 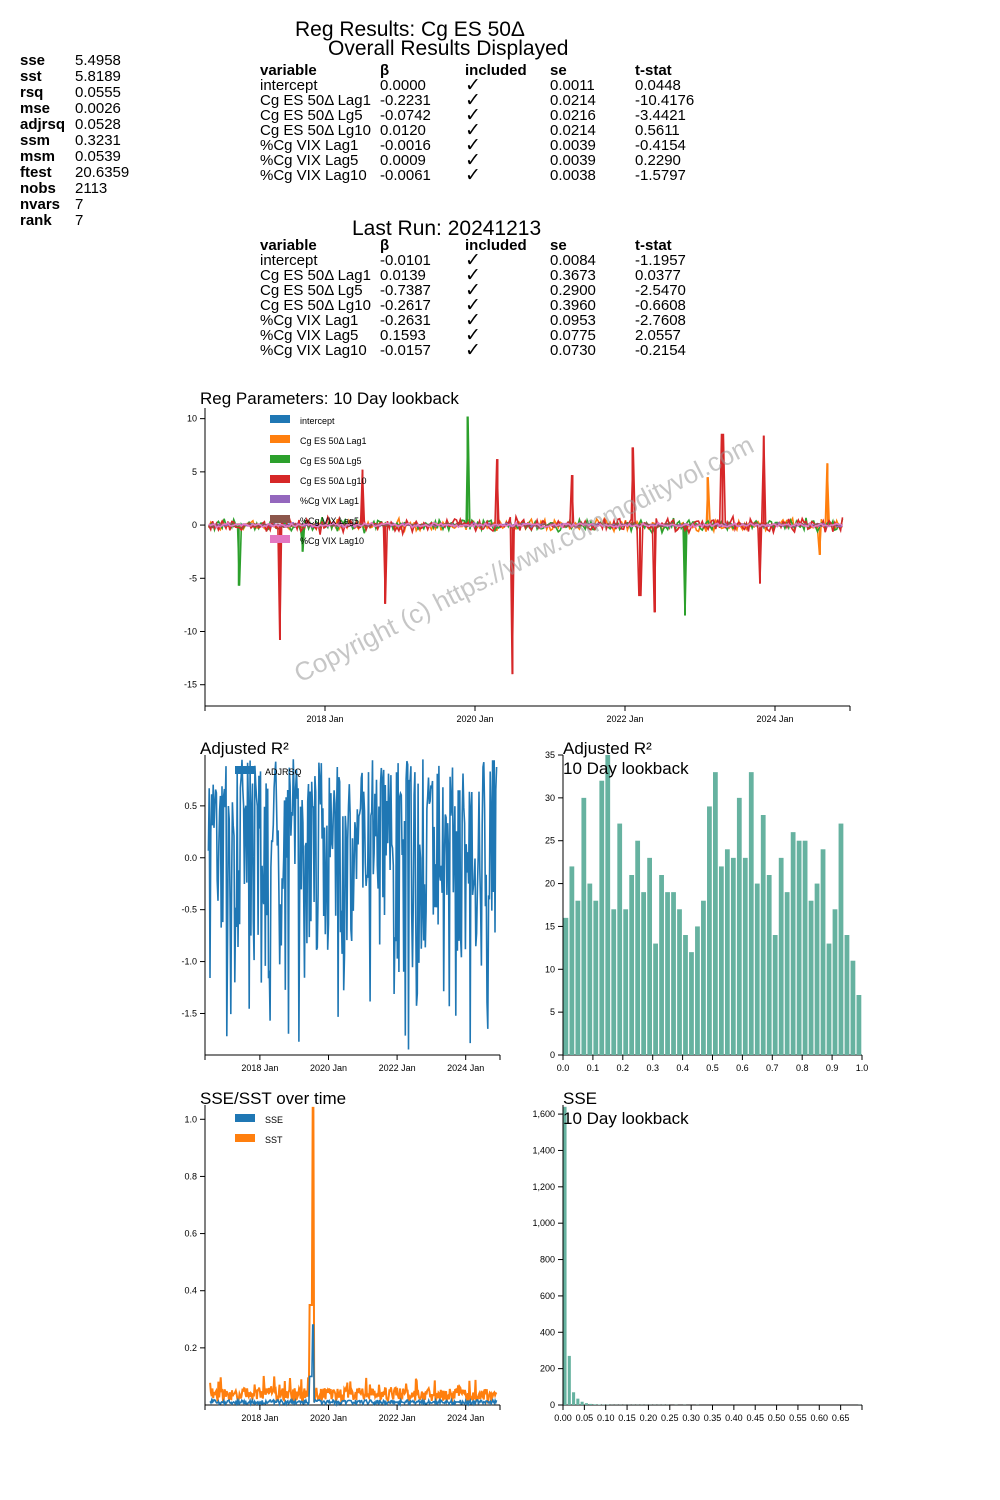 What do you see at coordinates (573, 160) in the screenshot?
I see `table-cell: 0.0039` at bounding box center [573, 160].